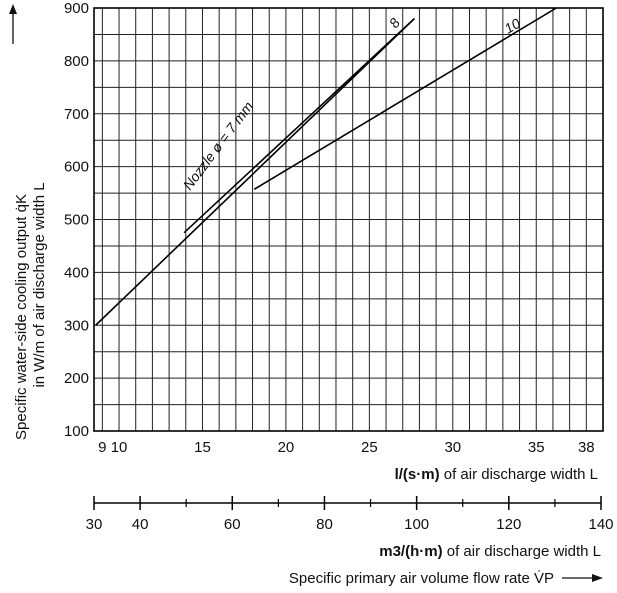 This screenshot has height=593, width=617. What do you see at coordinates (76, 272) in the screenshot?
I see `y-tick-label: 400` at bounding box center [76, 272].